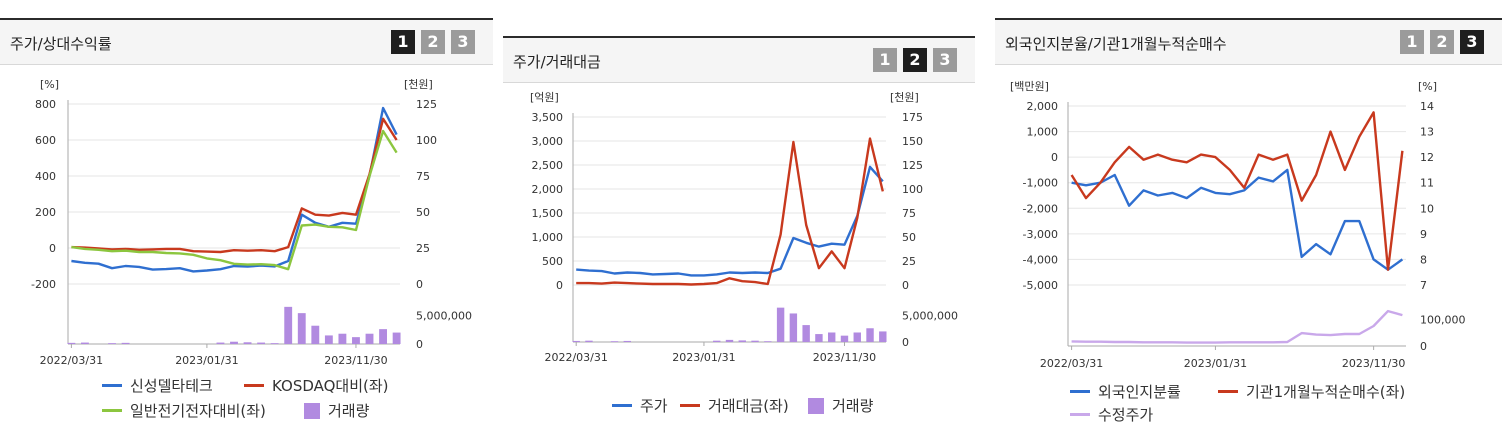 The width and height of the screenshot is (1512, 425). I want to click on left-tick-label: 2,000, so click(1043, 106).